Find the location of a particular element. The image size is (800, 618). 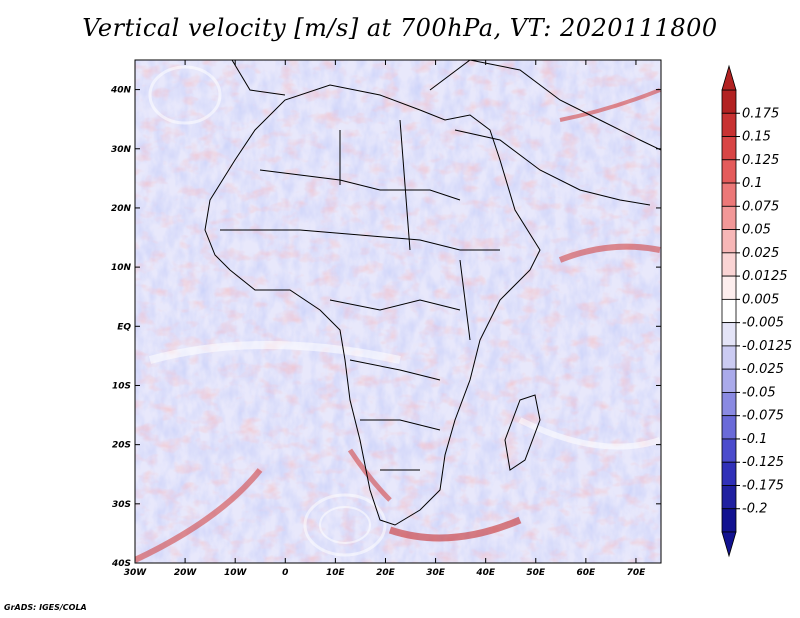

lat-label: 10N is located at coordinates (121, 268).